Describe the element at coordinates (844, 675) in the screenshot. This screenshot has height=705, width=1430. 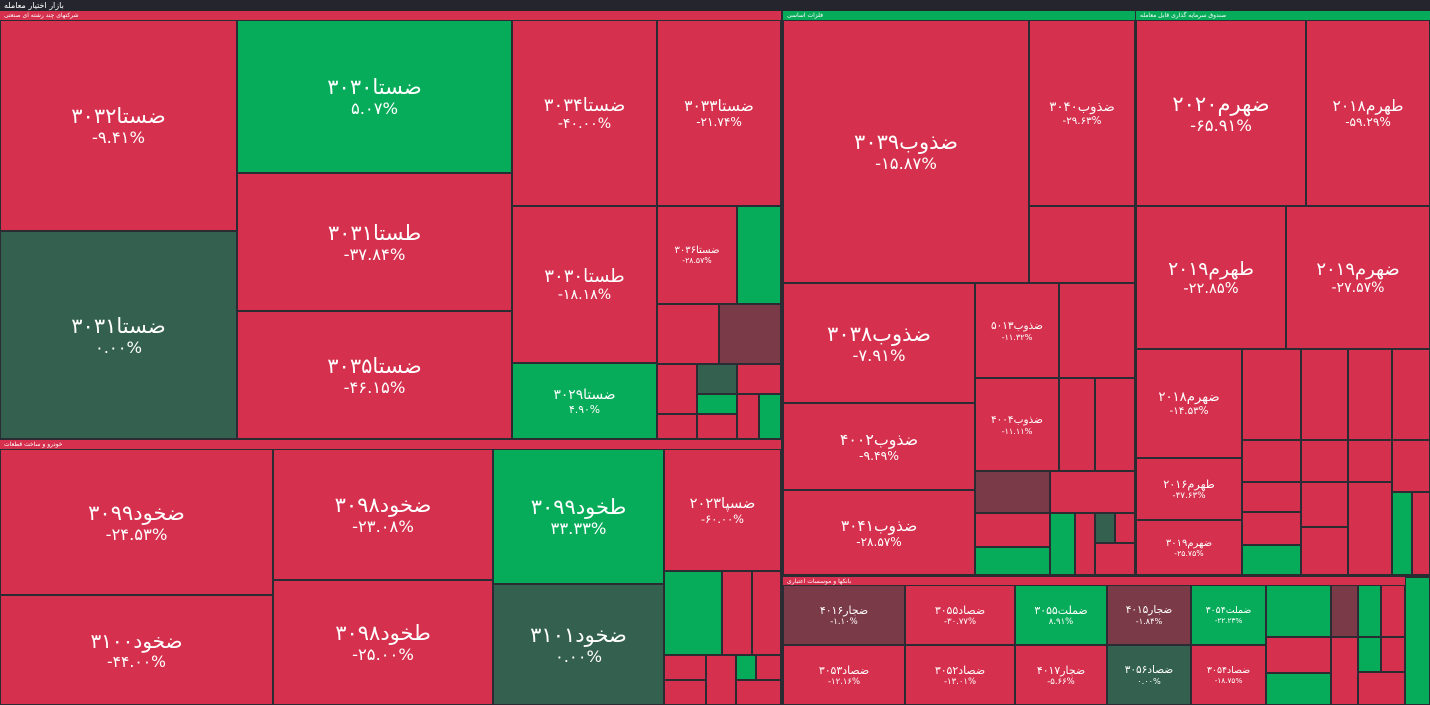
I see `tile: ضصاد۳۰۵۳ -۱۲.۱۶%` at that location.